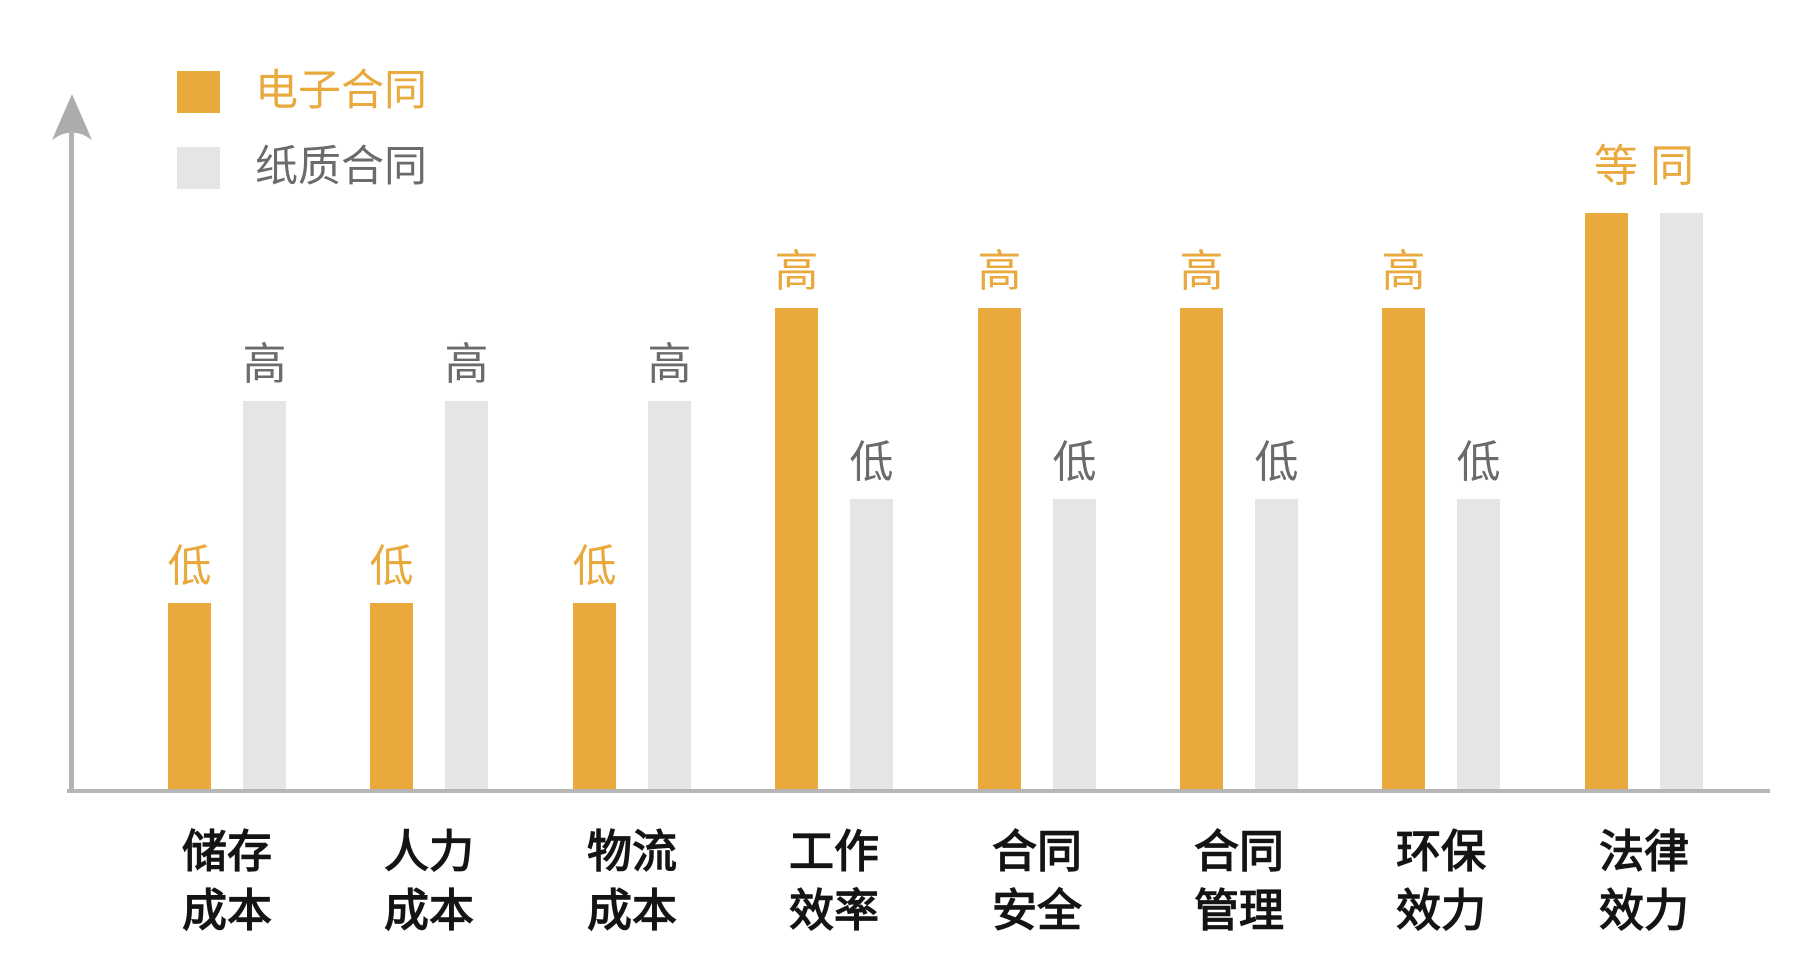 This screenshot has height=965, width=1812. I want to click on x-axis-baseline, so click(918, 791).